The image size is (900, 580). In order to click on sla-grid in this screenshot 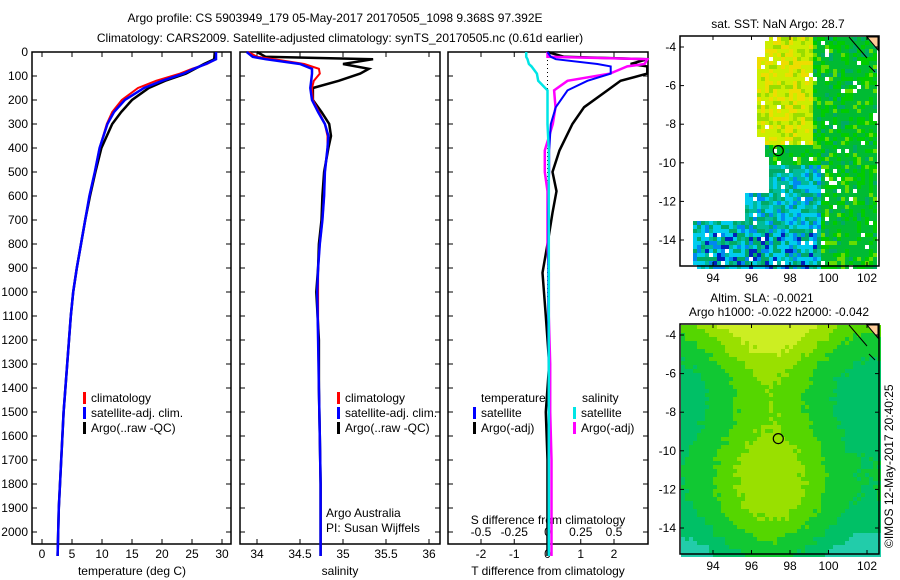, I will do `click(781, 441)`.